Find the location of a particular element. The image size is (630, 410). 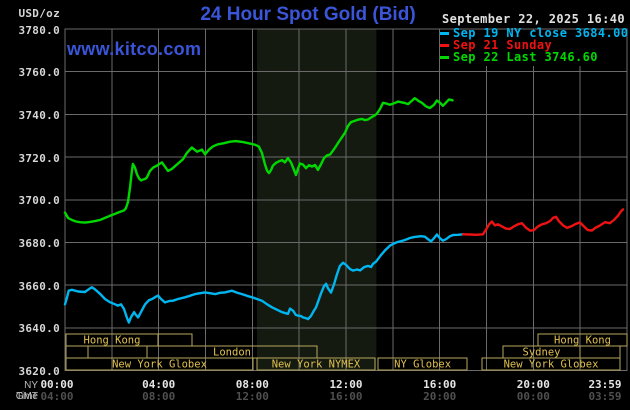

x-tick-label-ny: 04:00 is located at coordinates (159, 384).